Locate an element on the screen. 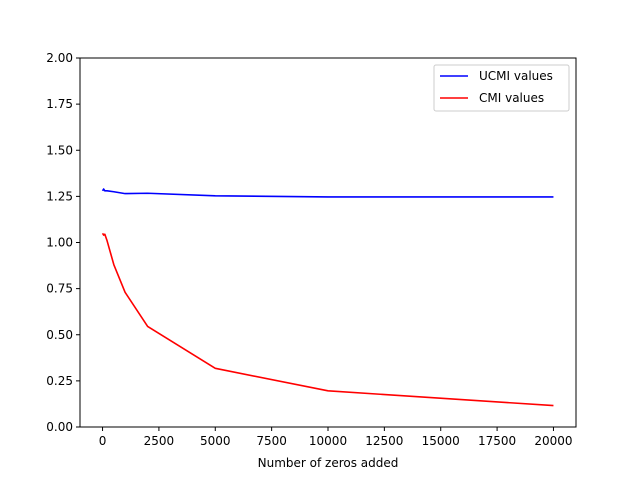 The width and height of the screenshot is (640, 480). x-tick-label: 17500 is located at coordinates (497, 441).